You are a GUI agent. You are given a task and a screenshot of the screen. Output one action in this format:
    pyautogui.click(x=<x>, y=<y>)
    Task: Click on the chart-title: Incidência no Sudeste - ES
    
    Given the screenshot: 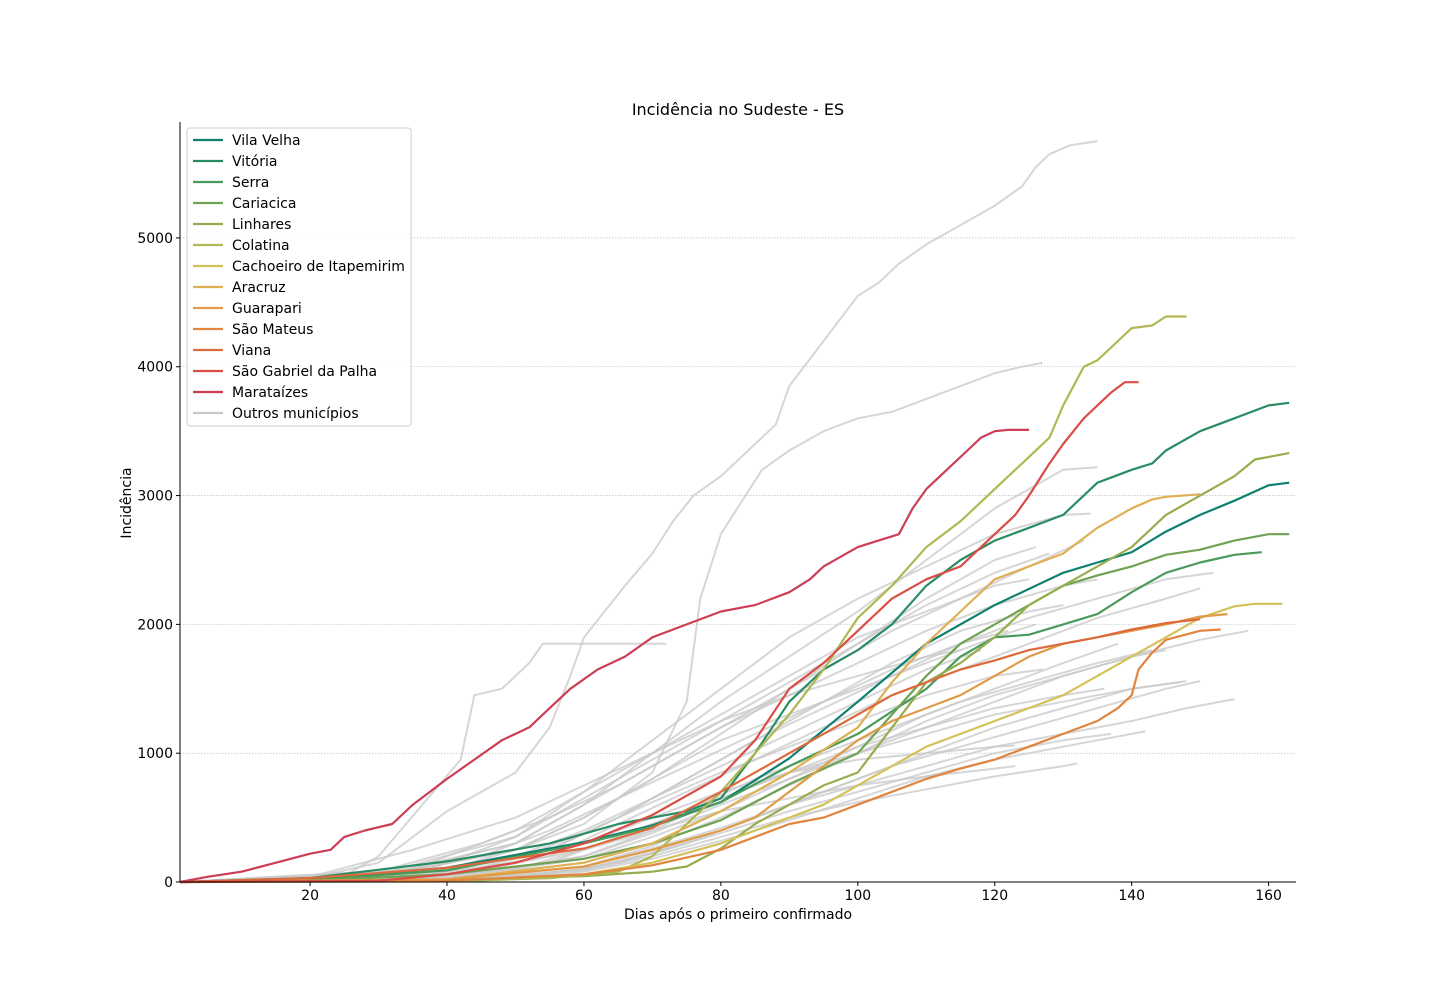 What is the action you would take?
    pyautogui.click(x=738, y=109)
    